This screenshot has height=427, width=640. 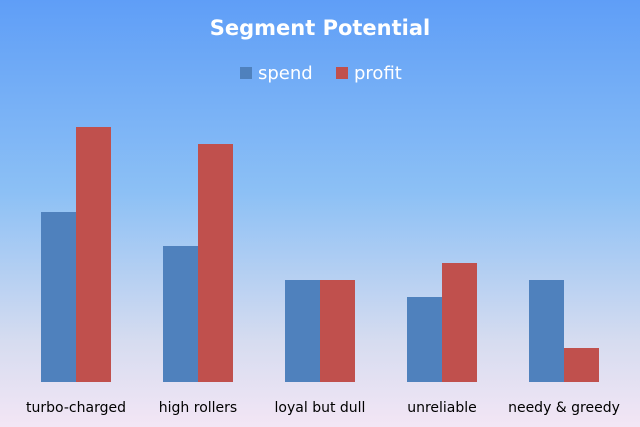 I want to click on x-tick-label: needy & greedy, so click(x=564, y=408).